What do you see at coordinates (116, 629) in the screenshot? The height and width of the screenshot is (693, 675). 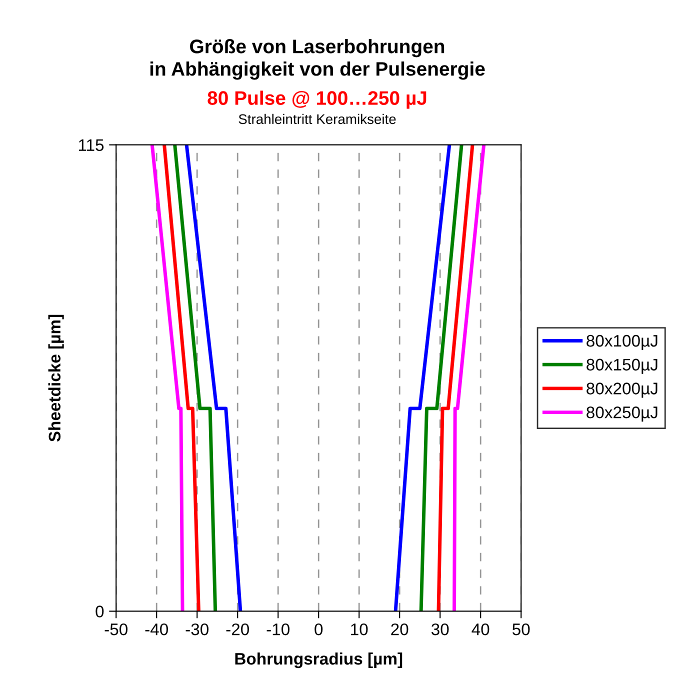 I see `x-tick-label: -50` at bounding box center [116, 629].